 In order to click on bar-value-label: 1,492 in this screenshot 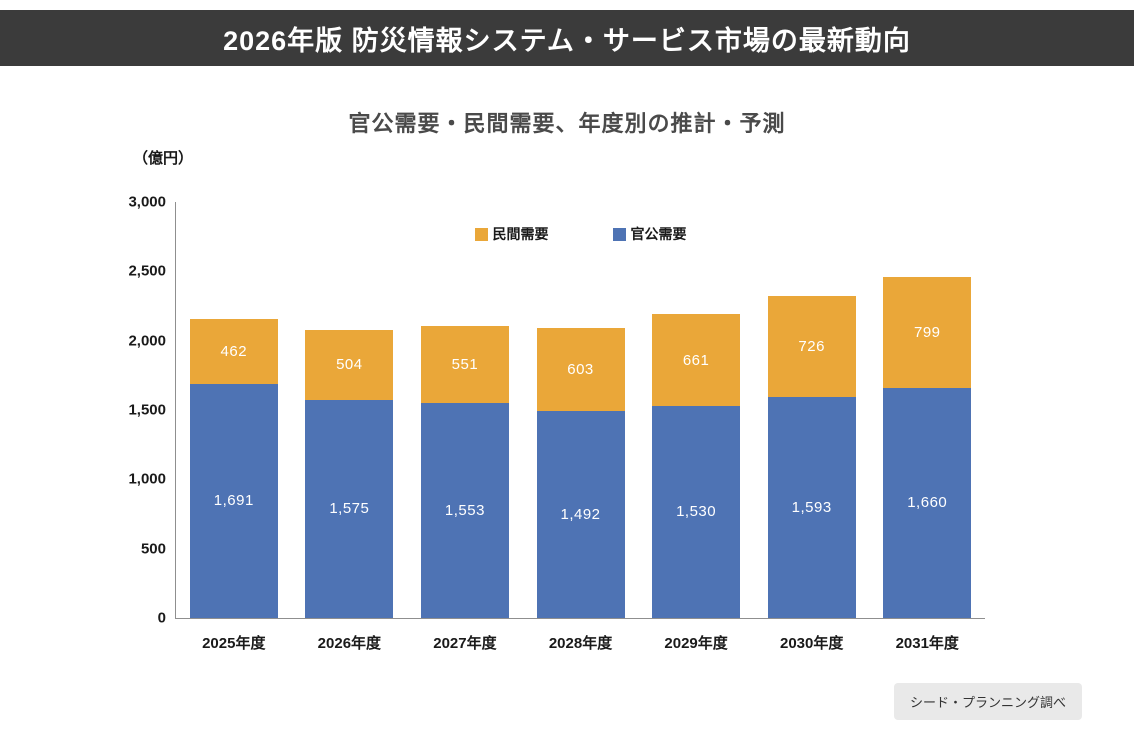, I will do `click(580, 515)`.